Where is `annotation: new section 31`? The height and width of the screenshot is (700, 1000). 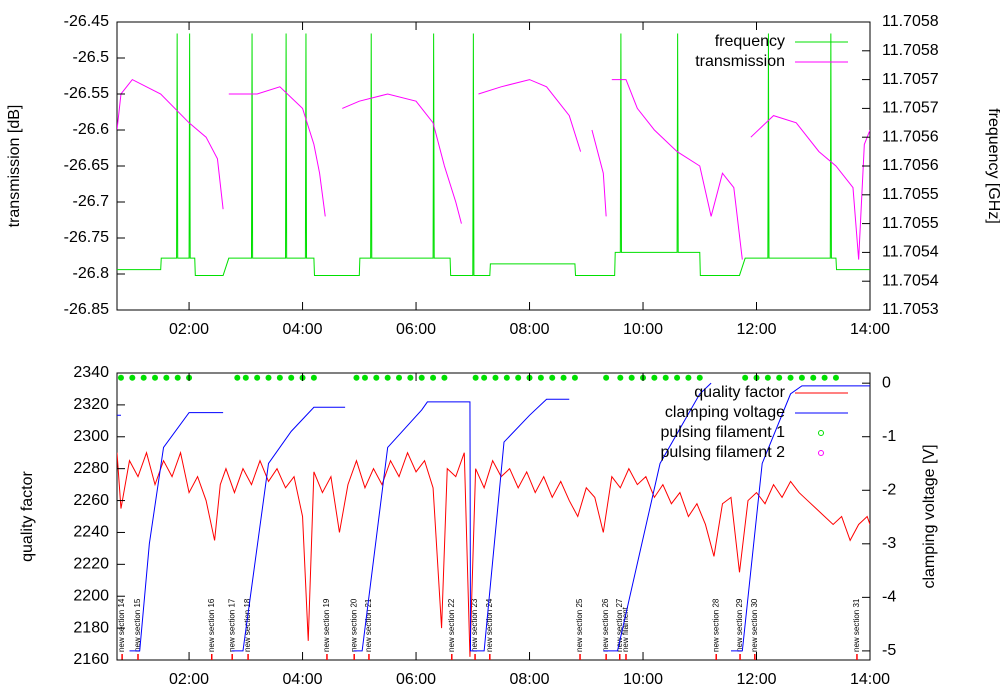
annotation: new section 31 is located at coordinates (856, 625).